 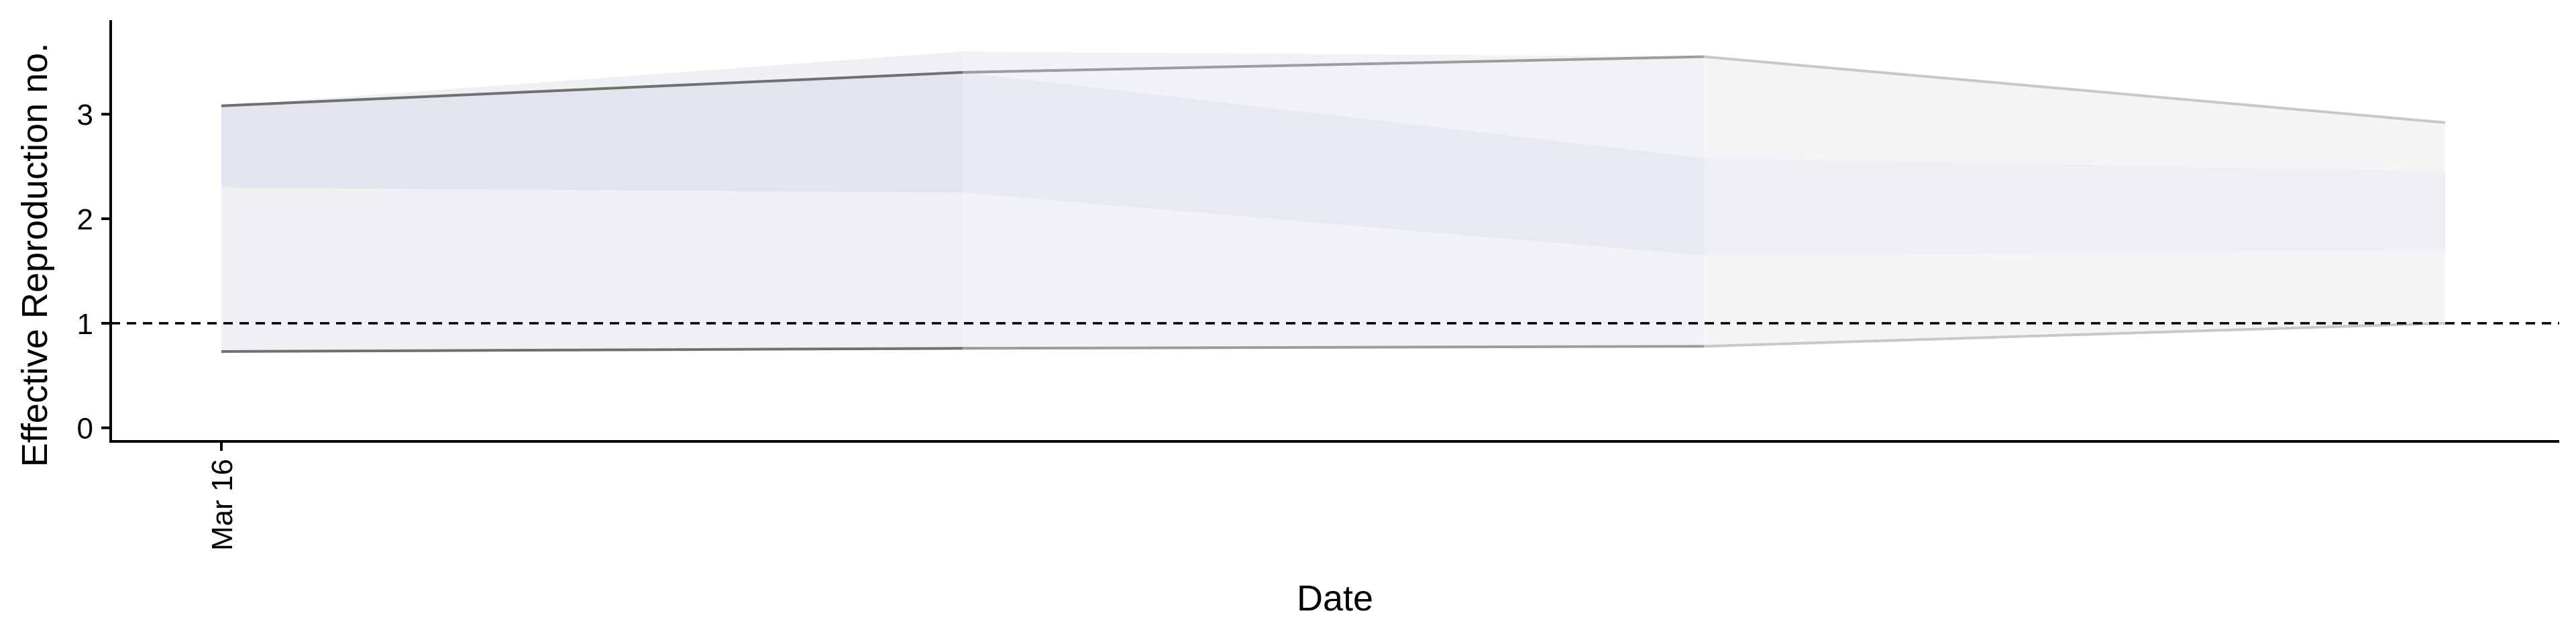 What do you see at coordinates (85, 429) in the screenshot?
I see `y-tick-label-0: 0` at bounding box center [85, 429].